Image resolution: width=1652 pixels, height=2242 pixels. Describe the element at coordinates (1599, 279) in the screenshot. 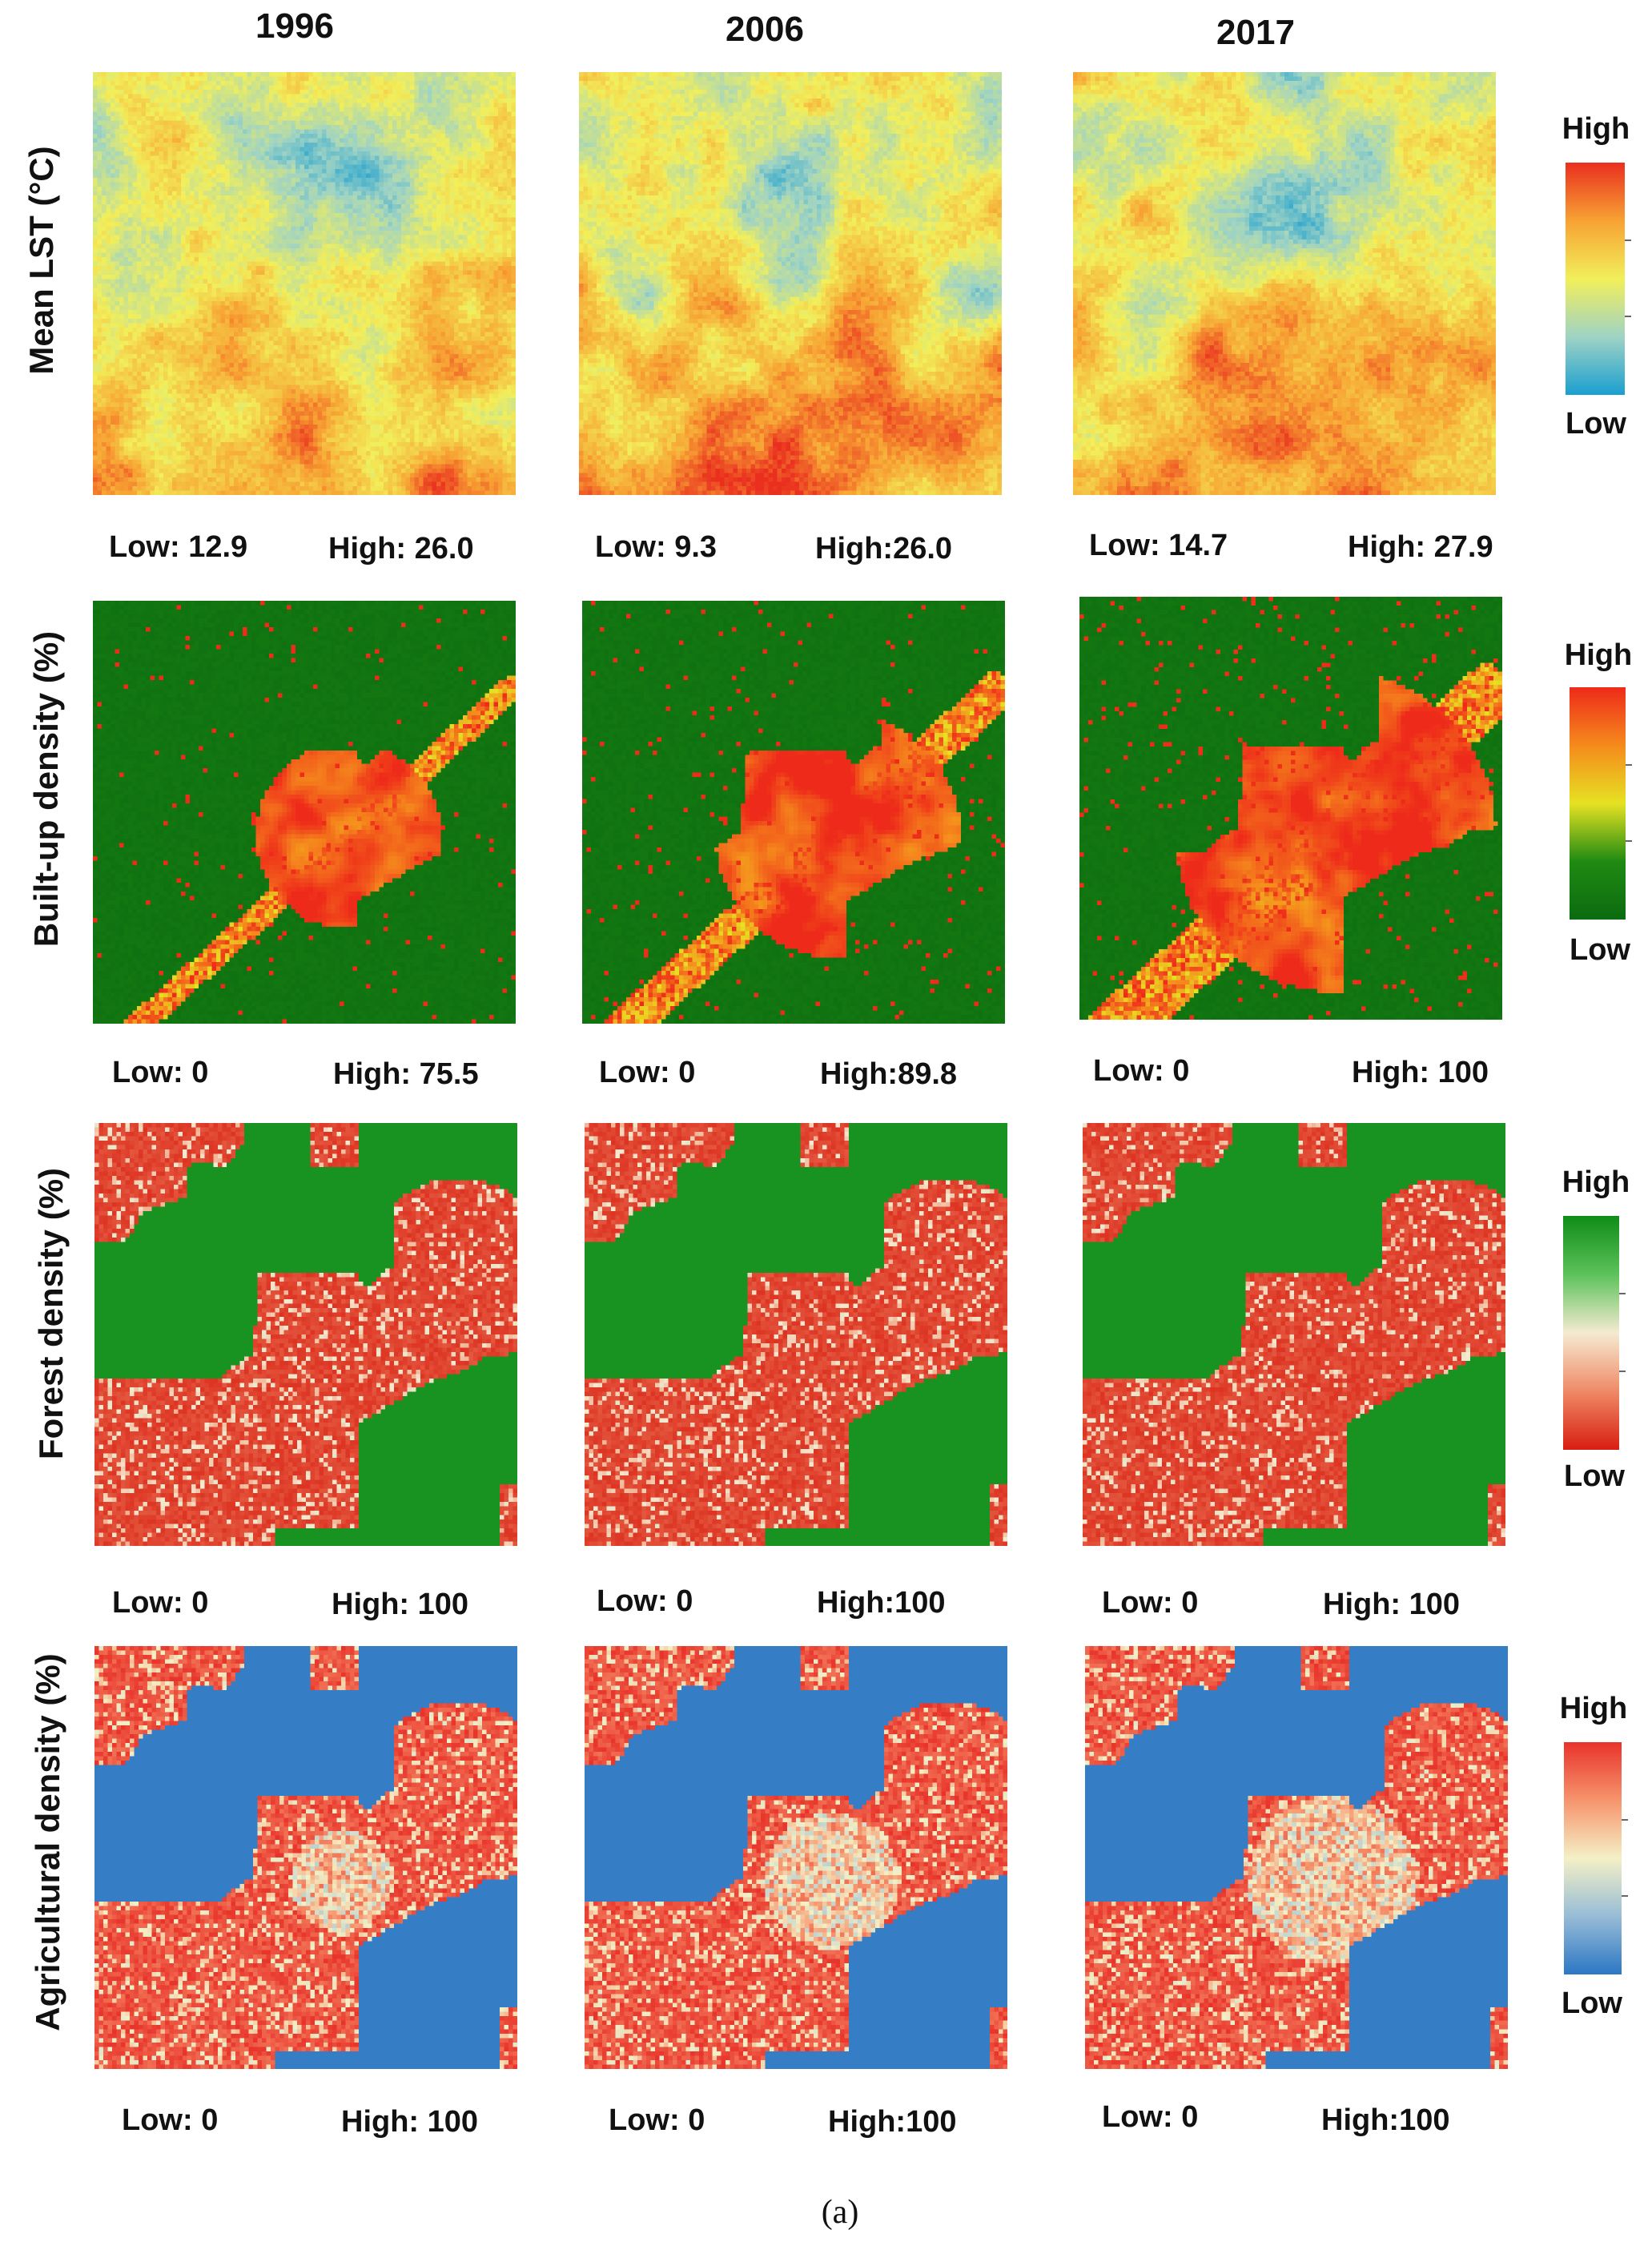

I see `legend-colorbar-lst` at that location.